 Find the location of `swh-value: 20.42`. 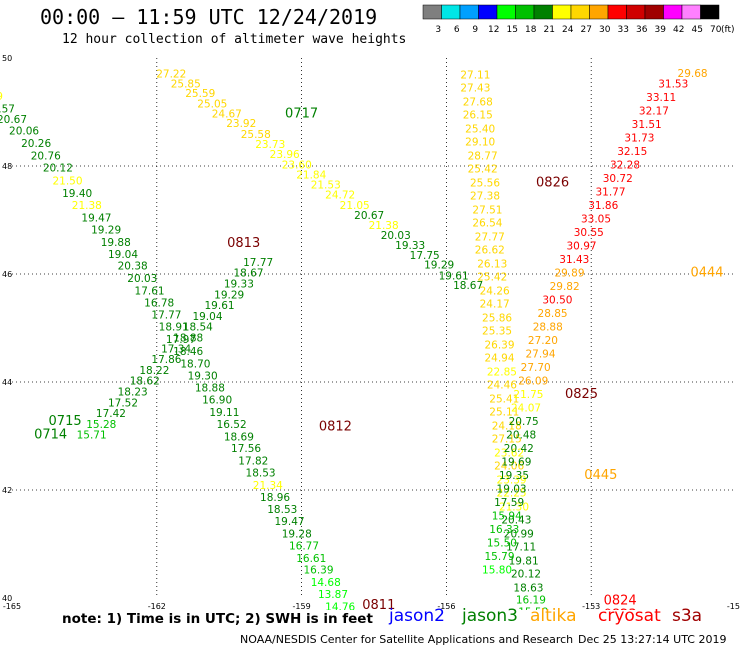

swh-value: 20.42 is located at coordinates (519, 449).